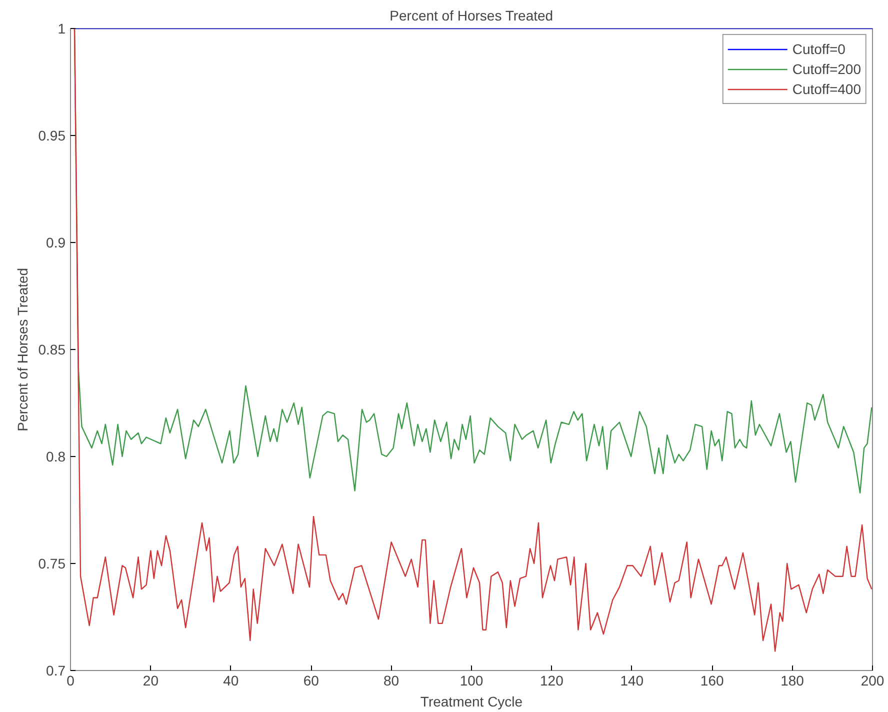  What do you see at coordinates (826, 69) in the screenshot?
I see `legend-label: Cutoff=200` at bounding box center [826, 69].